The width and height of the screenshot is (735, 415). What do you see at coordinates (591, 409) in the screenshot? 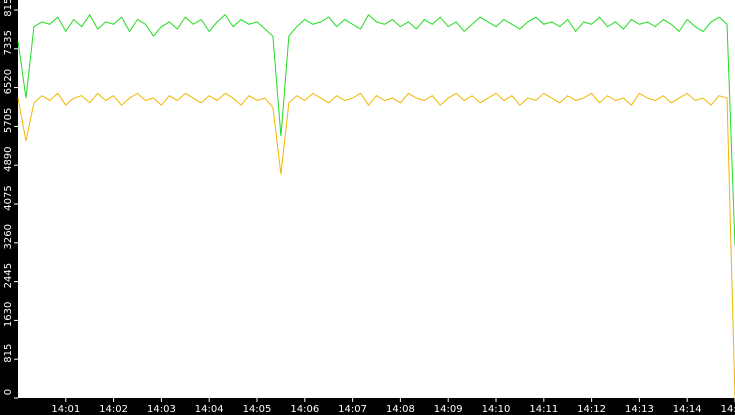
I see `x-tick-label: 14:12` at bounding box center [591, 409].